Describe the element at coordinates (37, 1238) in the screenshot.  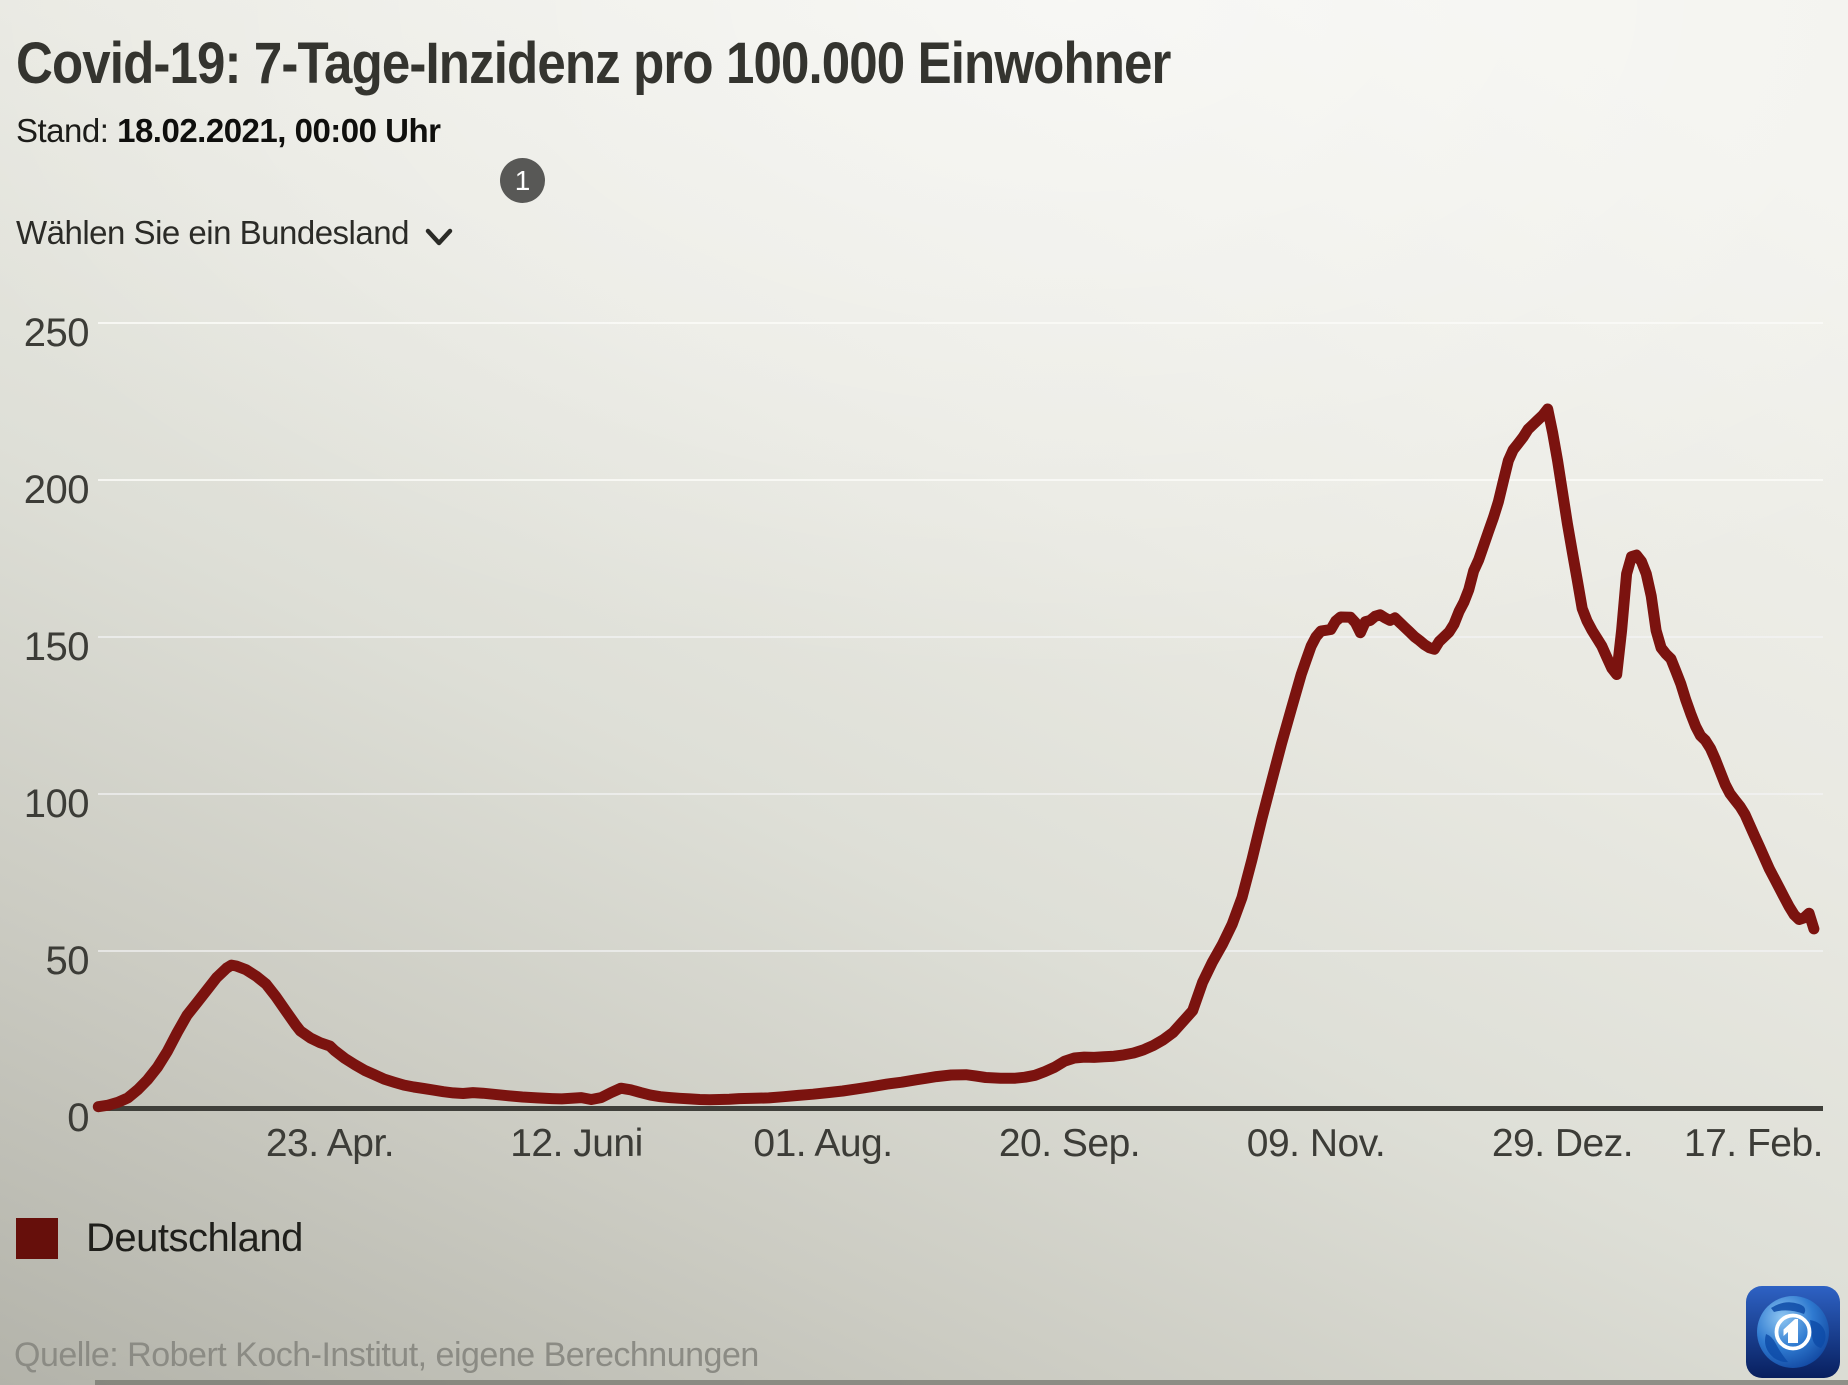
I see `legend-swatch` at that location.